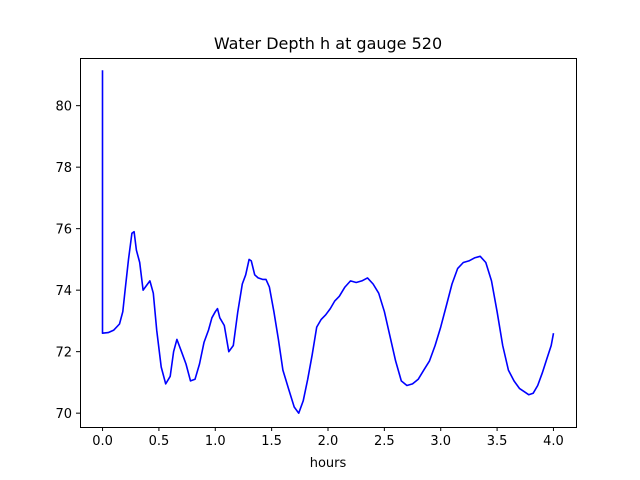  Describe the element at coordinates (102, 441) in the screenshot. I see `x-tick-label: 0.0` at that location.